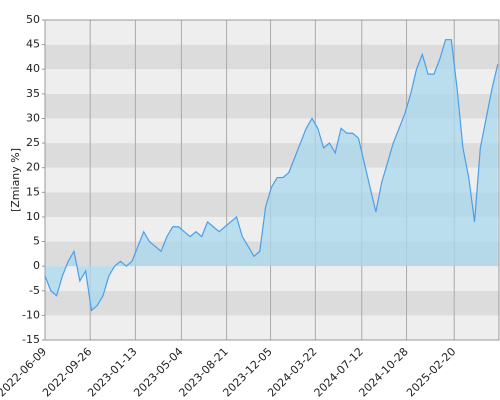 The image size is (500, 400). What do you see at coordinates (36, 265) in the screenshot?
I see `y-tick-label: 0` at bounding box center [36, 265].